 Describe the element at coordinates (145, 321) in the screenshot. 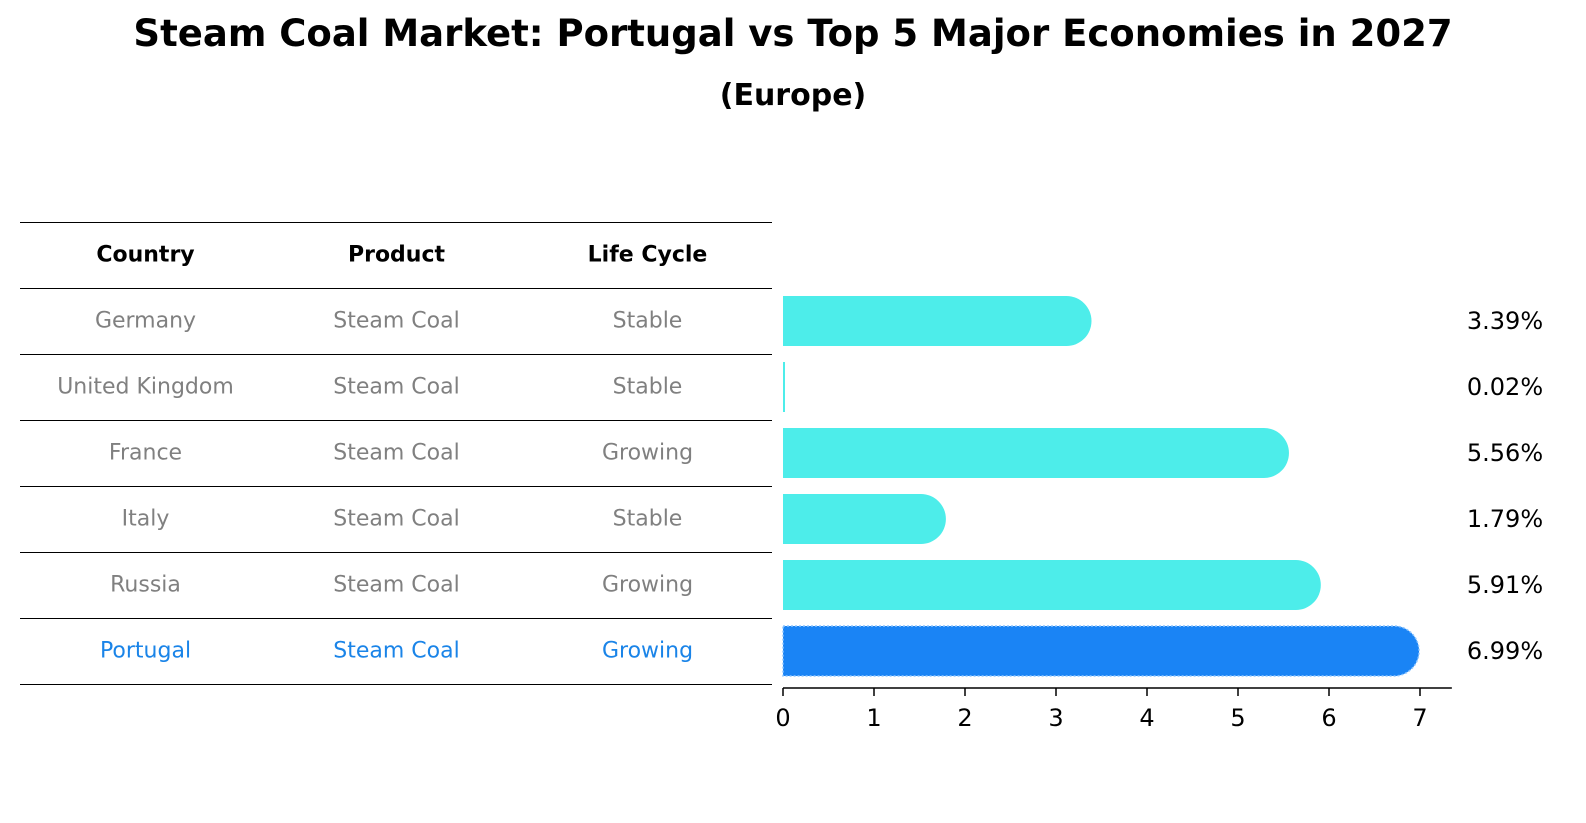

I see `table-cell-country: Germany` at that location.